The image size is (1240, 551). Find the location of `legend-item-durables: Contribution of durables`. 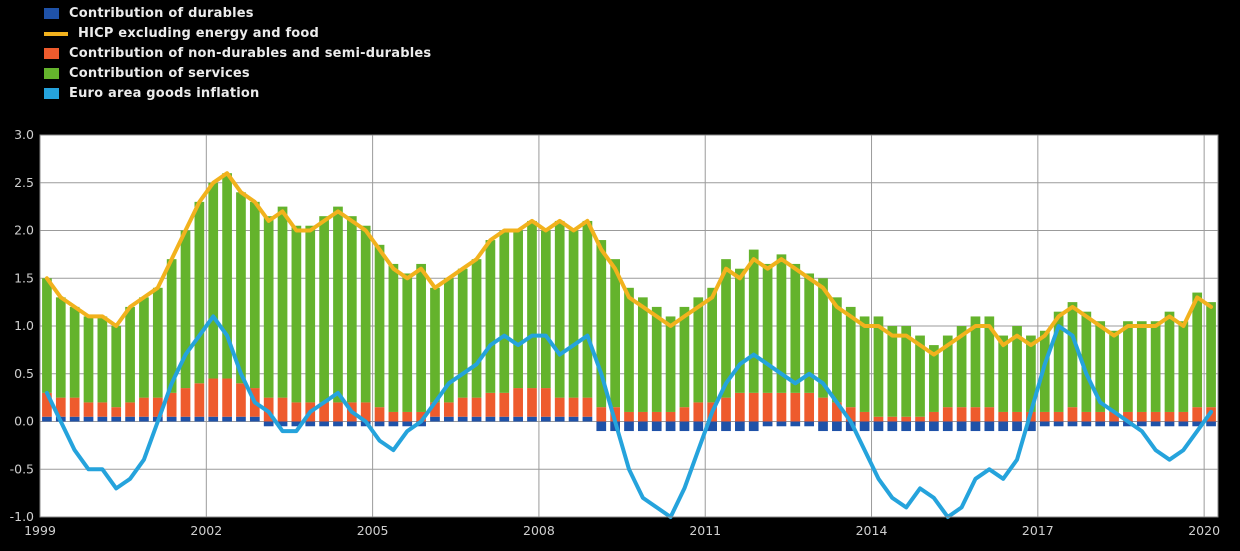

legend-item-durables: Contribution of durables is located at coordinates (237, 13).